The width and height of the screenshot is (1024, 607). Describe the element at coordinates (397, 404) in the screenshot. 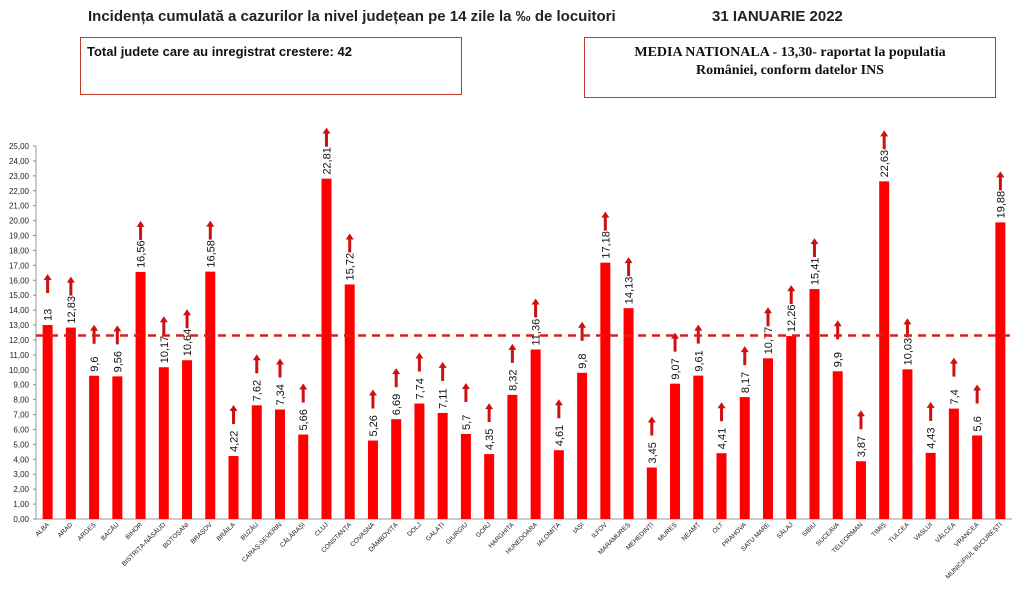

I see `data-label: 6,69` at that location.